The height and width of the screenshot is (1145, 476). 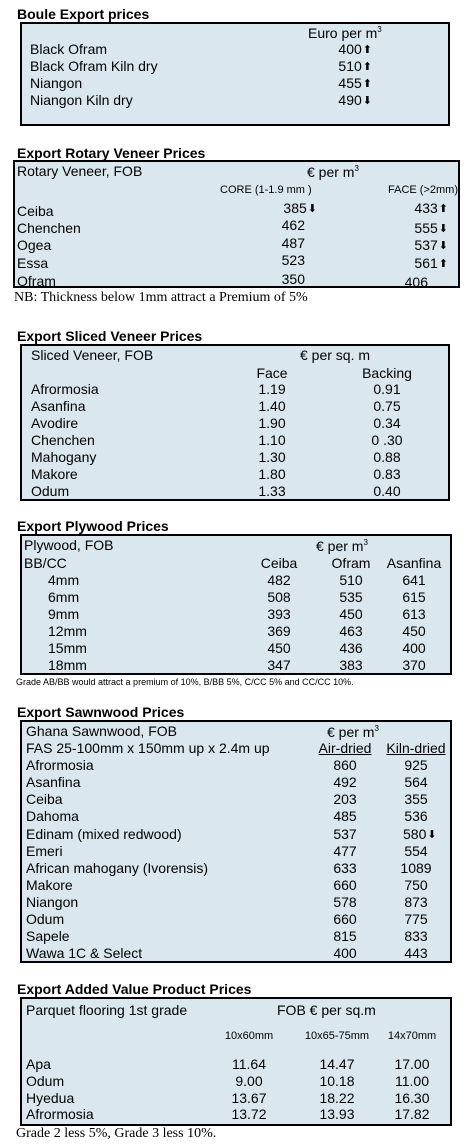 What do you see at coordinates (93, 526) in the screenshot?
I see `plywood-title: Export Plywood Prices` at bounding box center [93, 526].